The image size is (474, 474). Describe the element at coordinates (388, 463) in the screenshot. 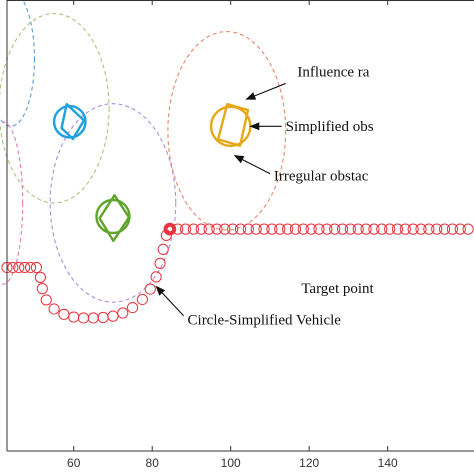

I see `x-tick-label: 140` at that location.